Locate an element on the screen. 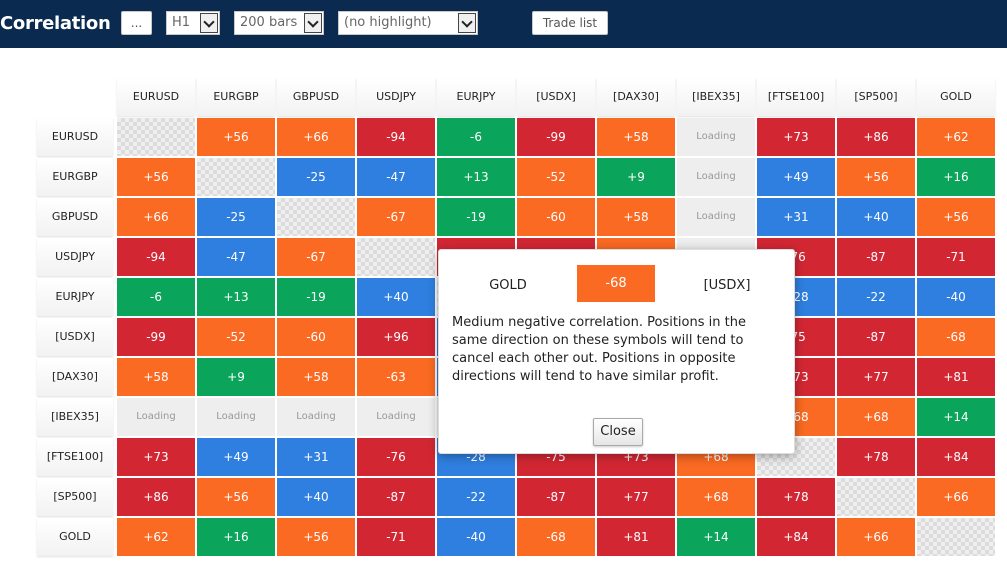 The image size is (1007, 571). timeframe-select: H1 is located at coordinates (193, 23).